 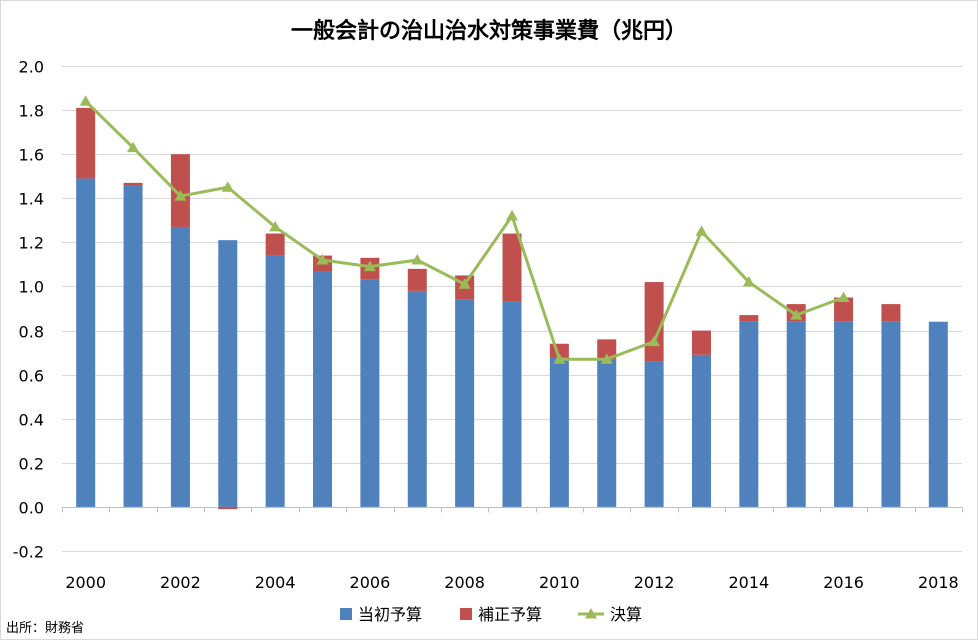 I want to click on y-tick-label: 1.4, so click(x=31, y=199).